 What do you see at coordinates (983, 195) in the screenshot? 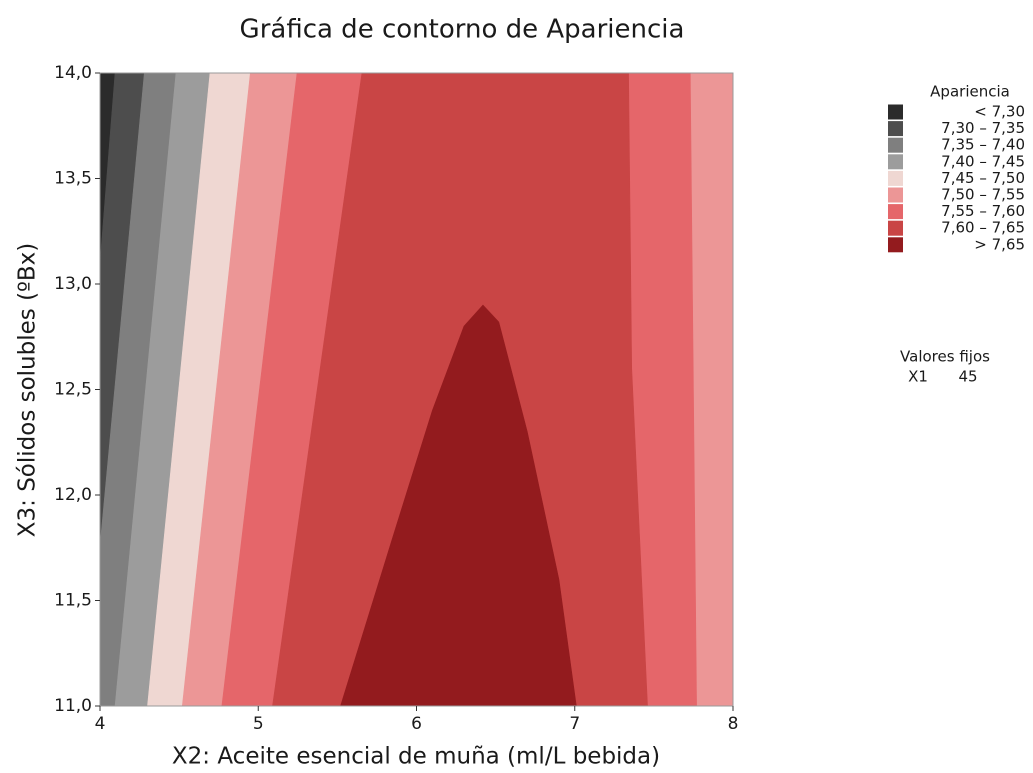
I see `legend-label: 7,50 – 7,55` at bounding box center [983, 195].